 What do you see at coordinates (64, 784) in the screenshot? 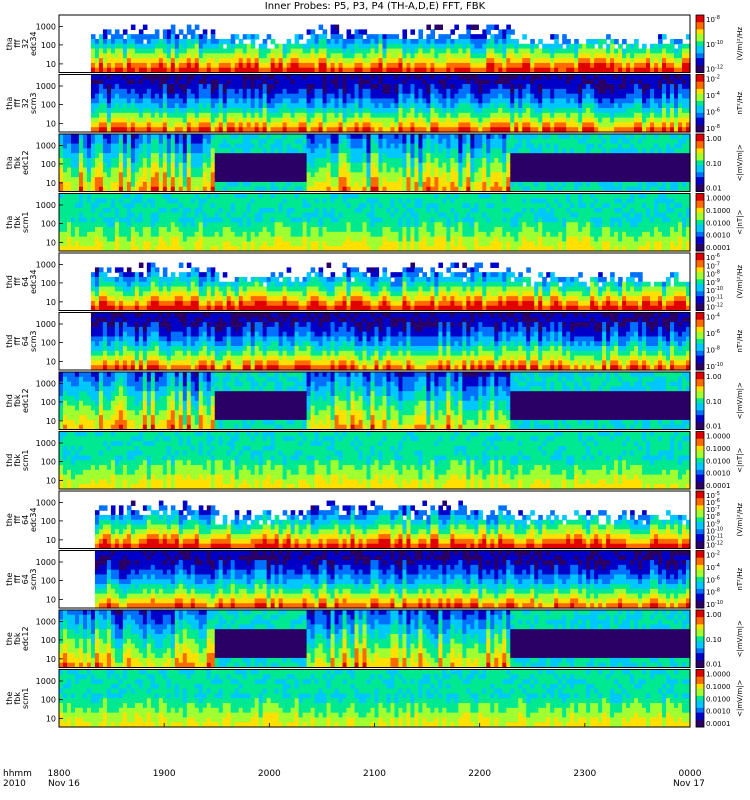
I see `time-axis-date-start: Nov 16` at bounding box center [64, 784].